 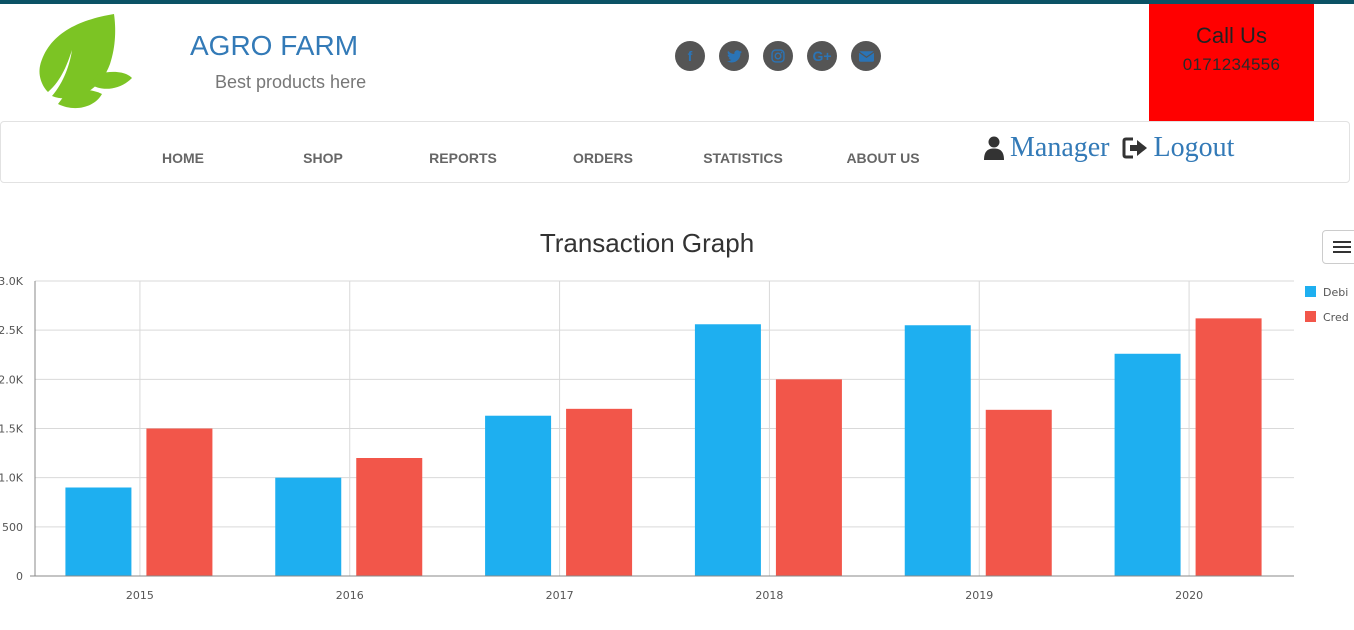 I want to click on y-tick-label: 2.0K, so click(x=12, y=379).